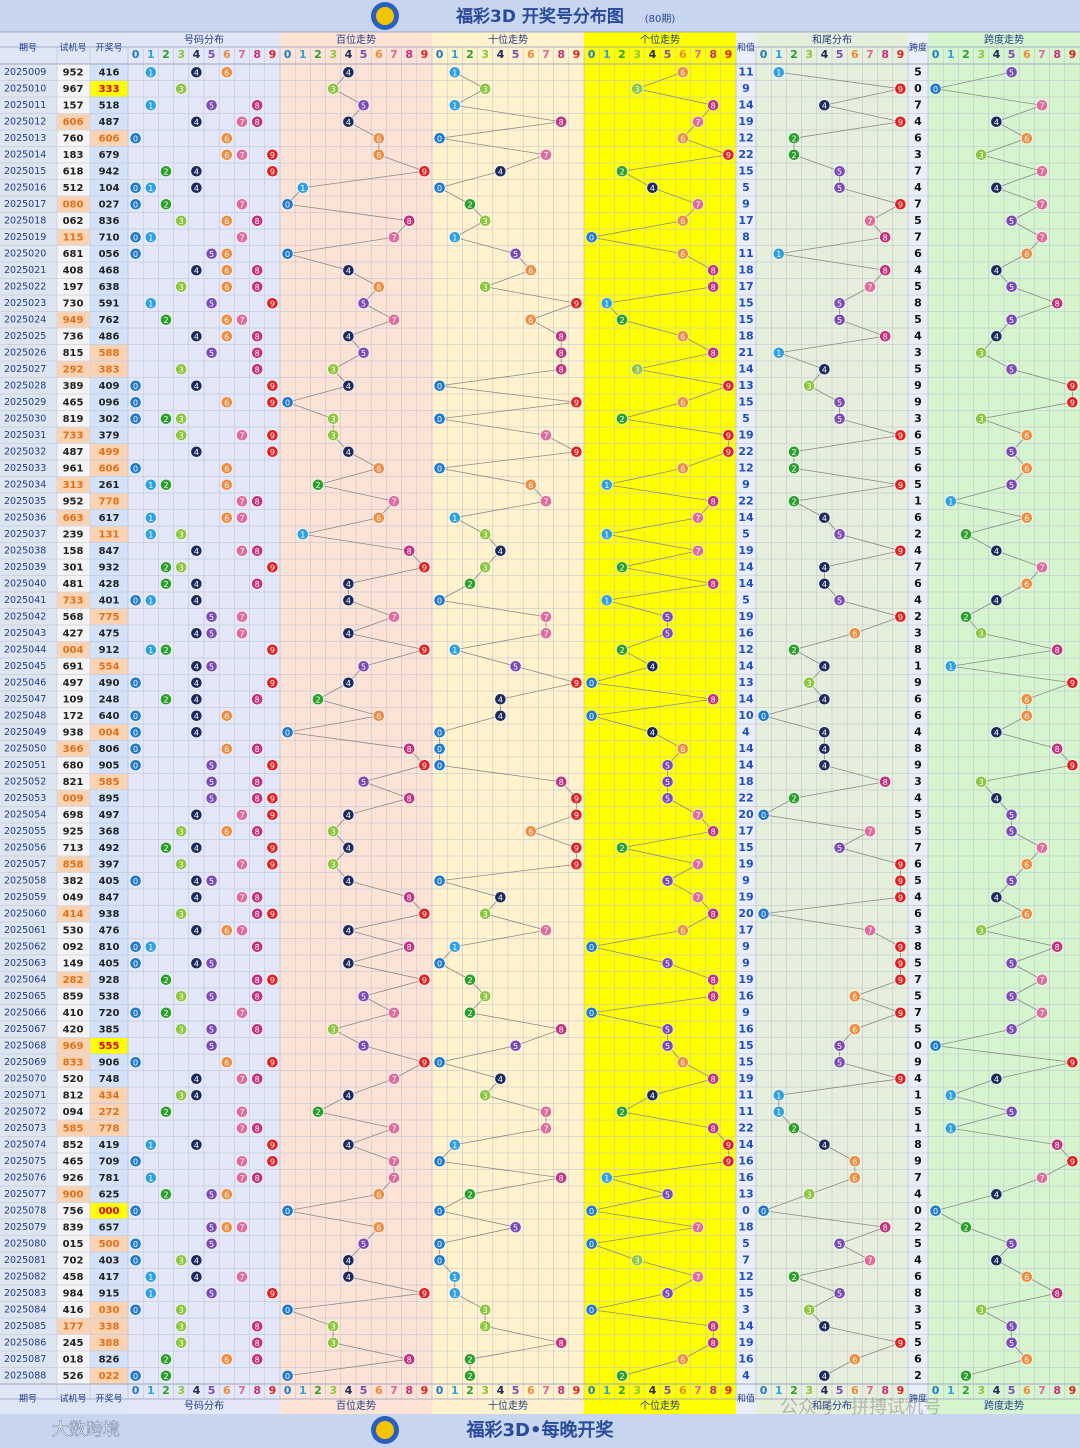  What do you see at coordinates (109, 452) in the screenshot?
I see `draw-highlight` at bounding box center [109, 452].